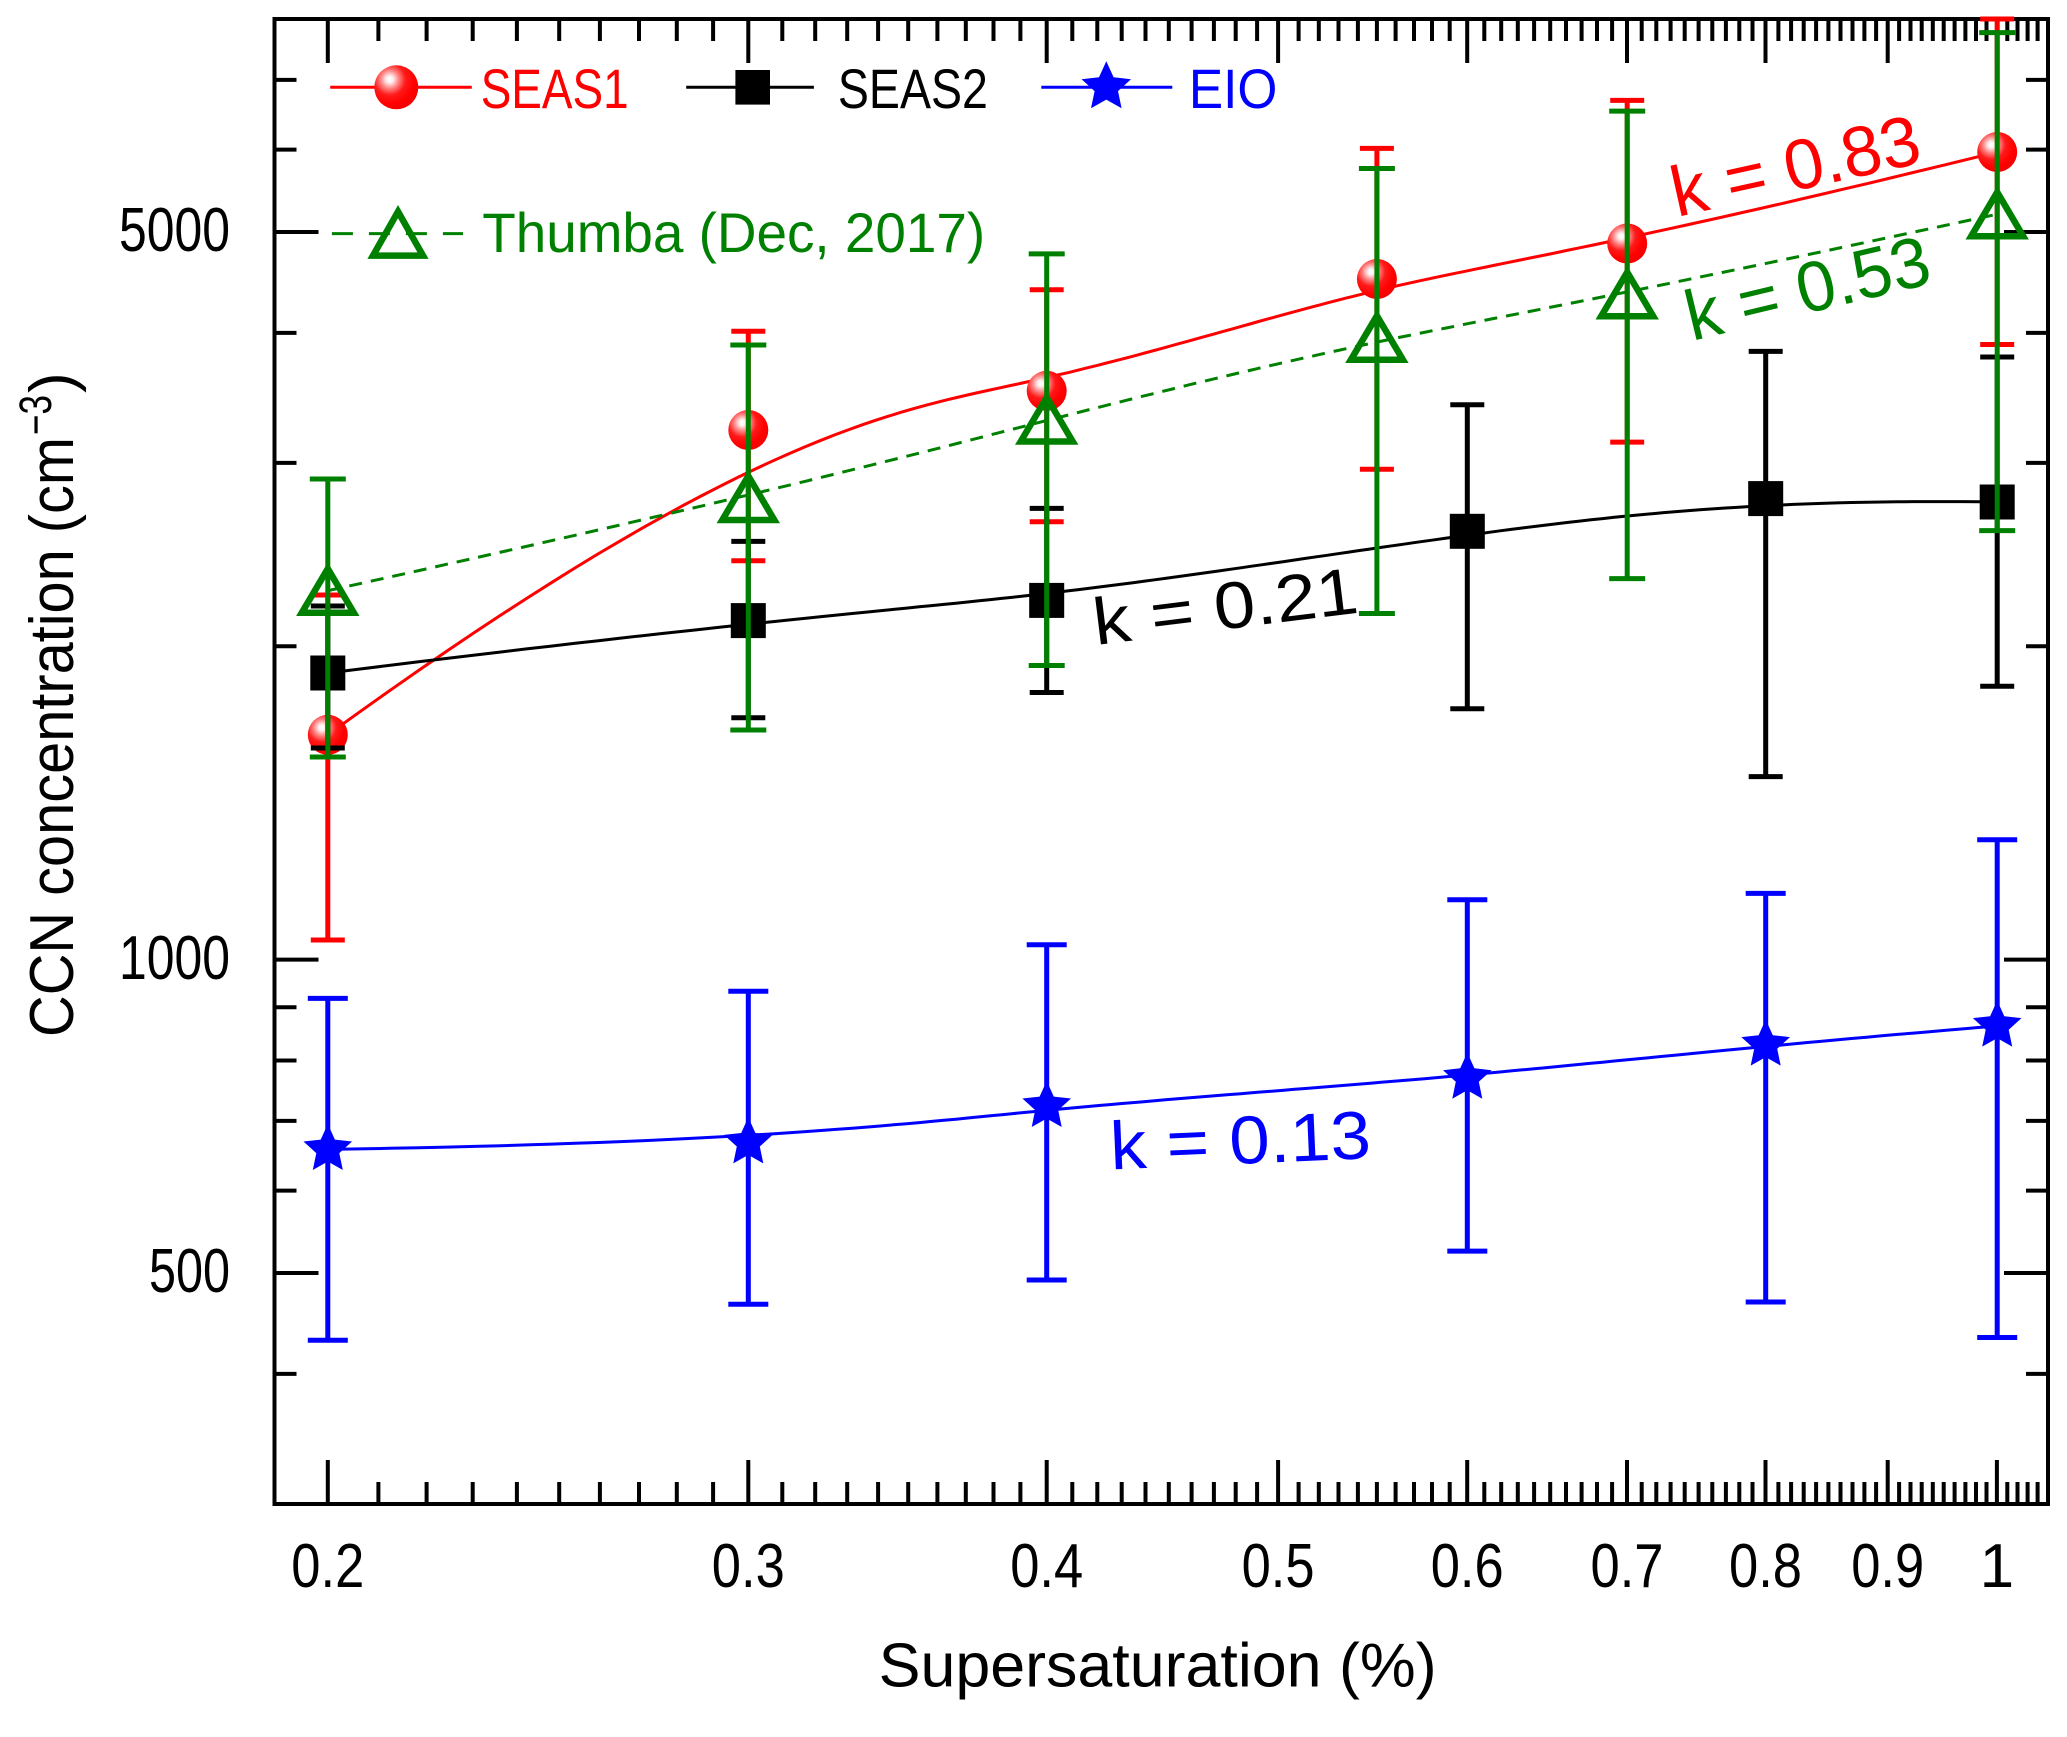 Image resolution: width=2067 pixels, height=1737 pixels. I want to click on svg-text: 500, so click(189, 1271).